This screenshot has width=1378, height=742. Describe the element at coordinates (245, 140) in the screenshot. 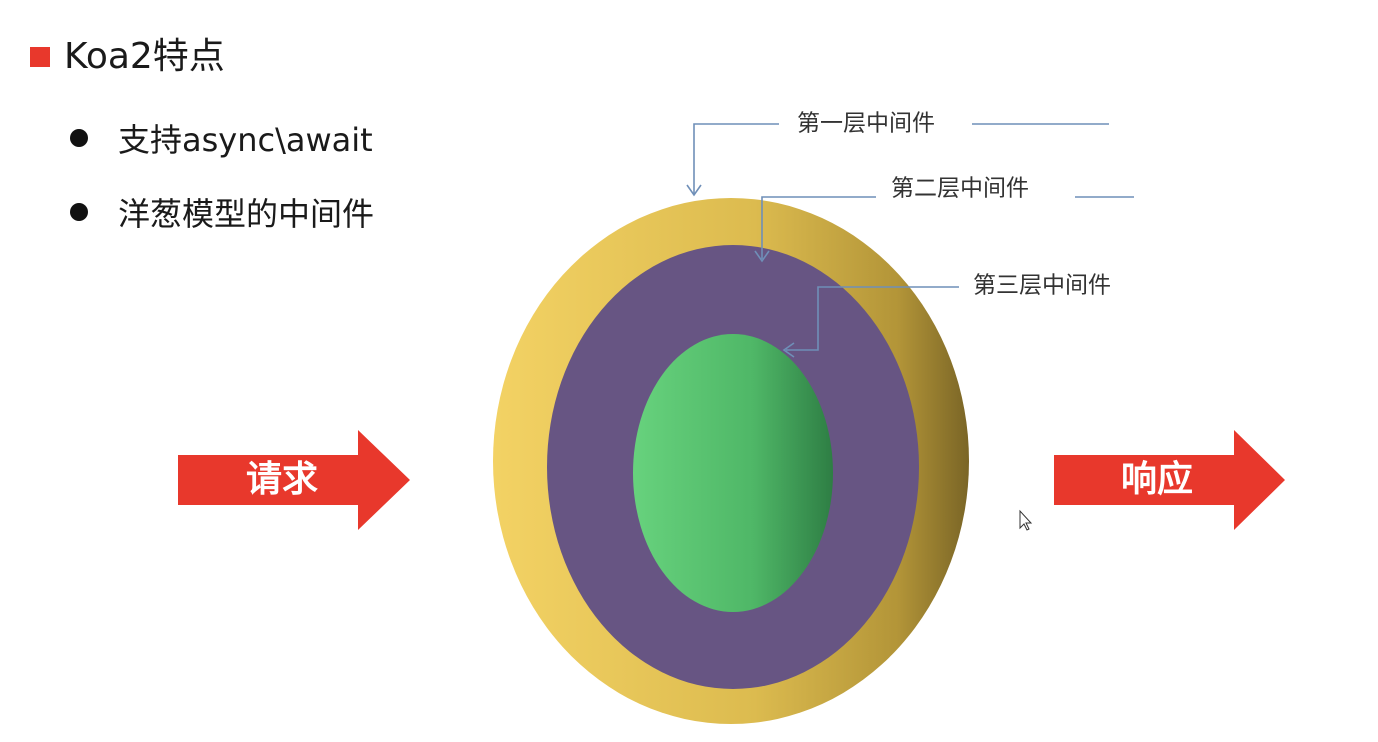

I see `bullet-text-async-await: 支持async\await` at that location.